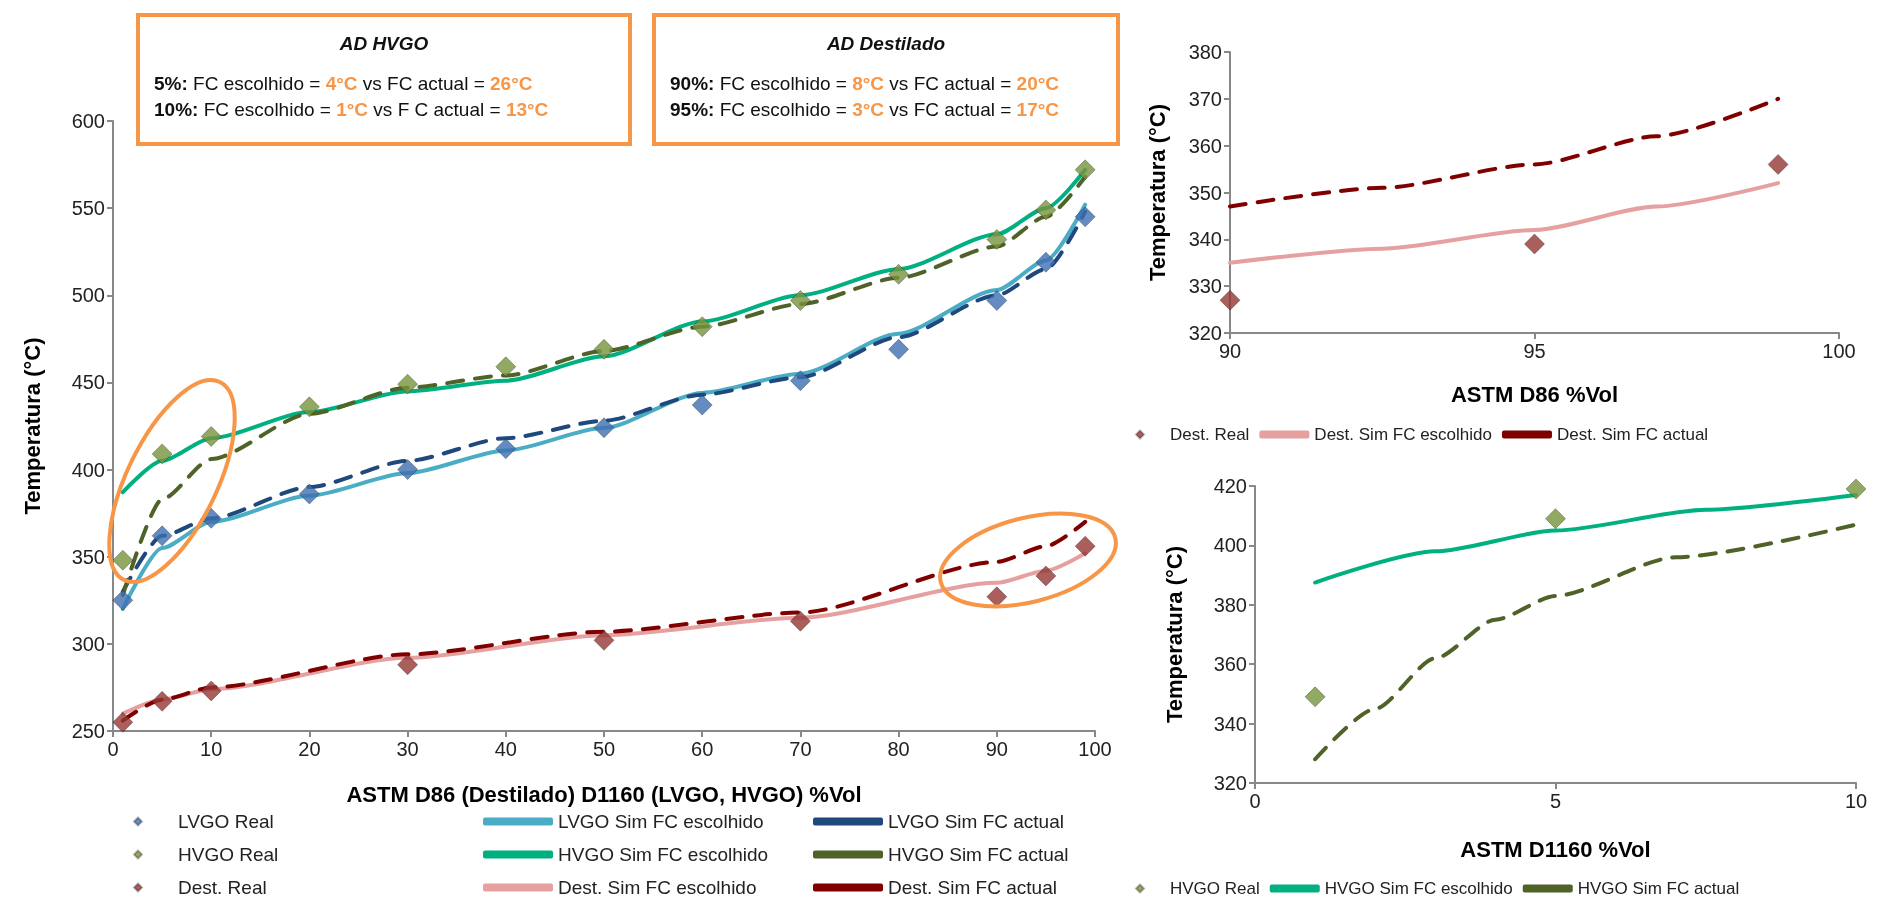  What do you see at coordinates (972, 887) in the screenshot?
I see `legend-label: Dest. Sim FC actual` at bounding box center [972, 887].